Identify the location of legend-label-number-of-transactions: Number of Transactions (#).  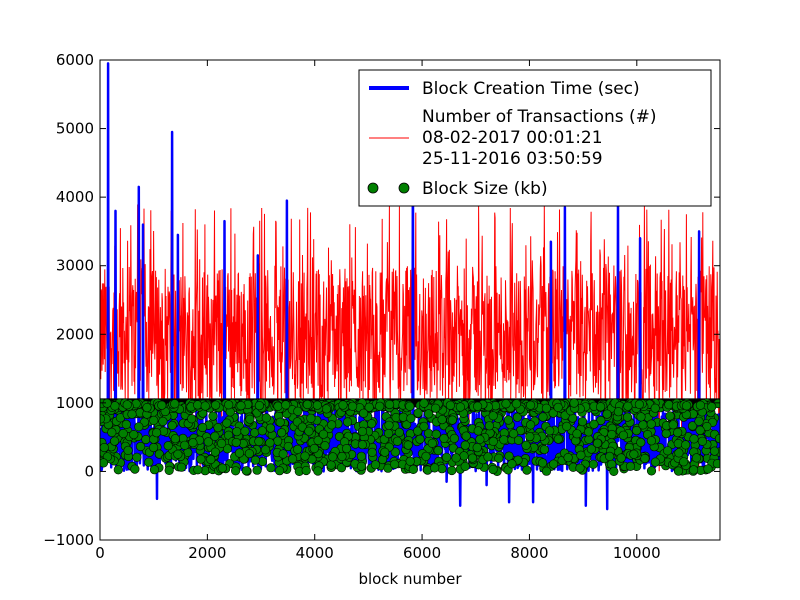
(539, 117).